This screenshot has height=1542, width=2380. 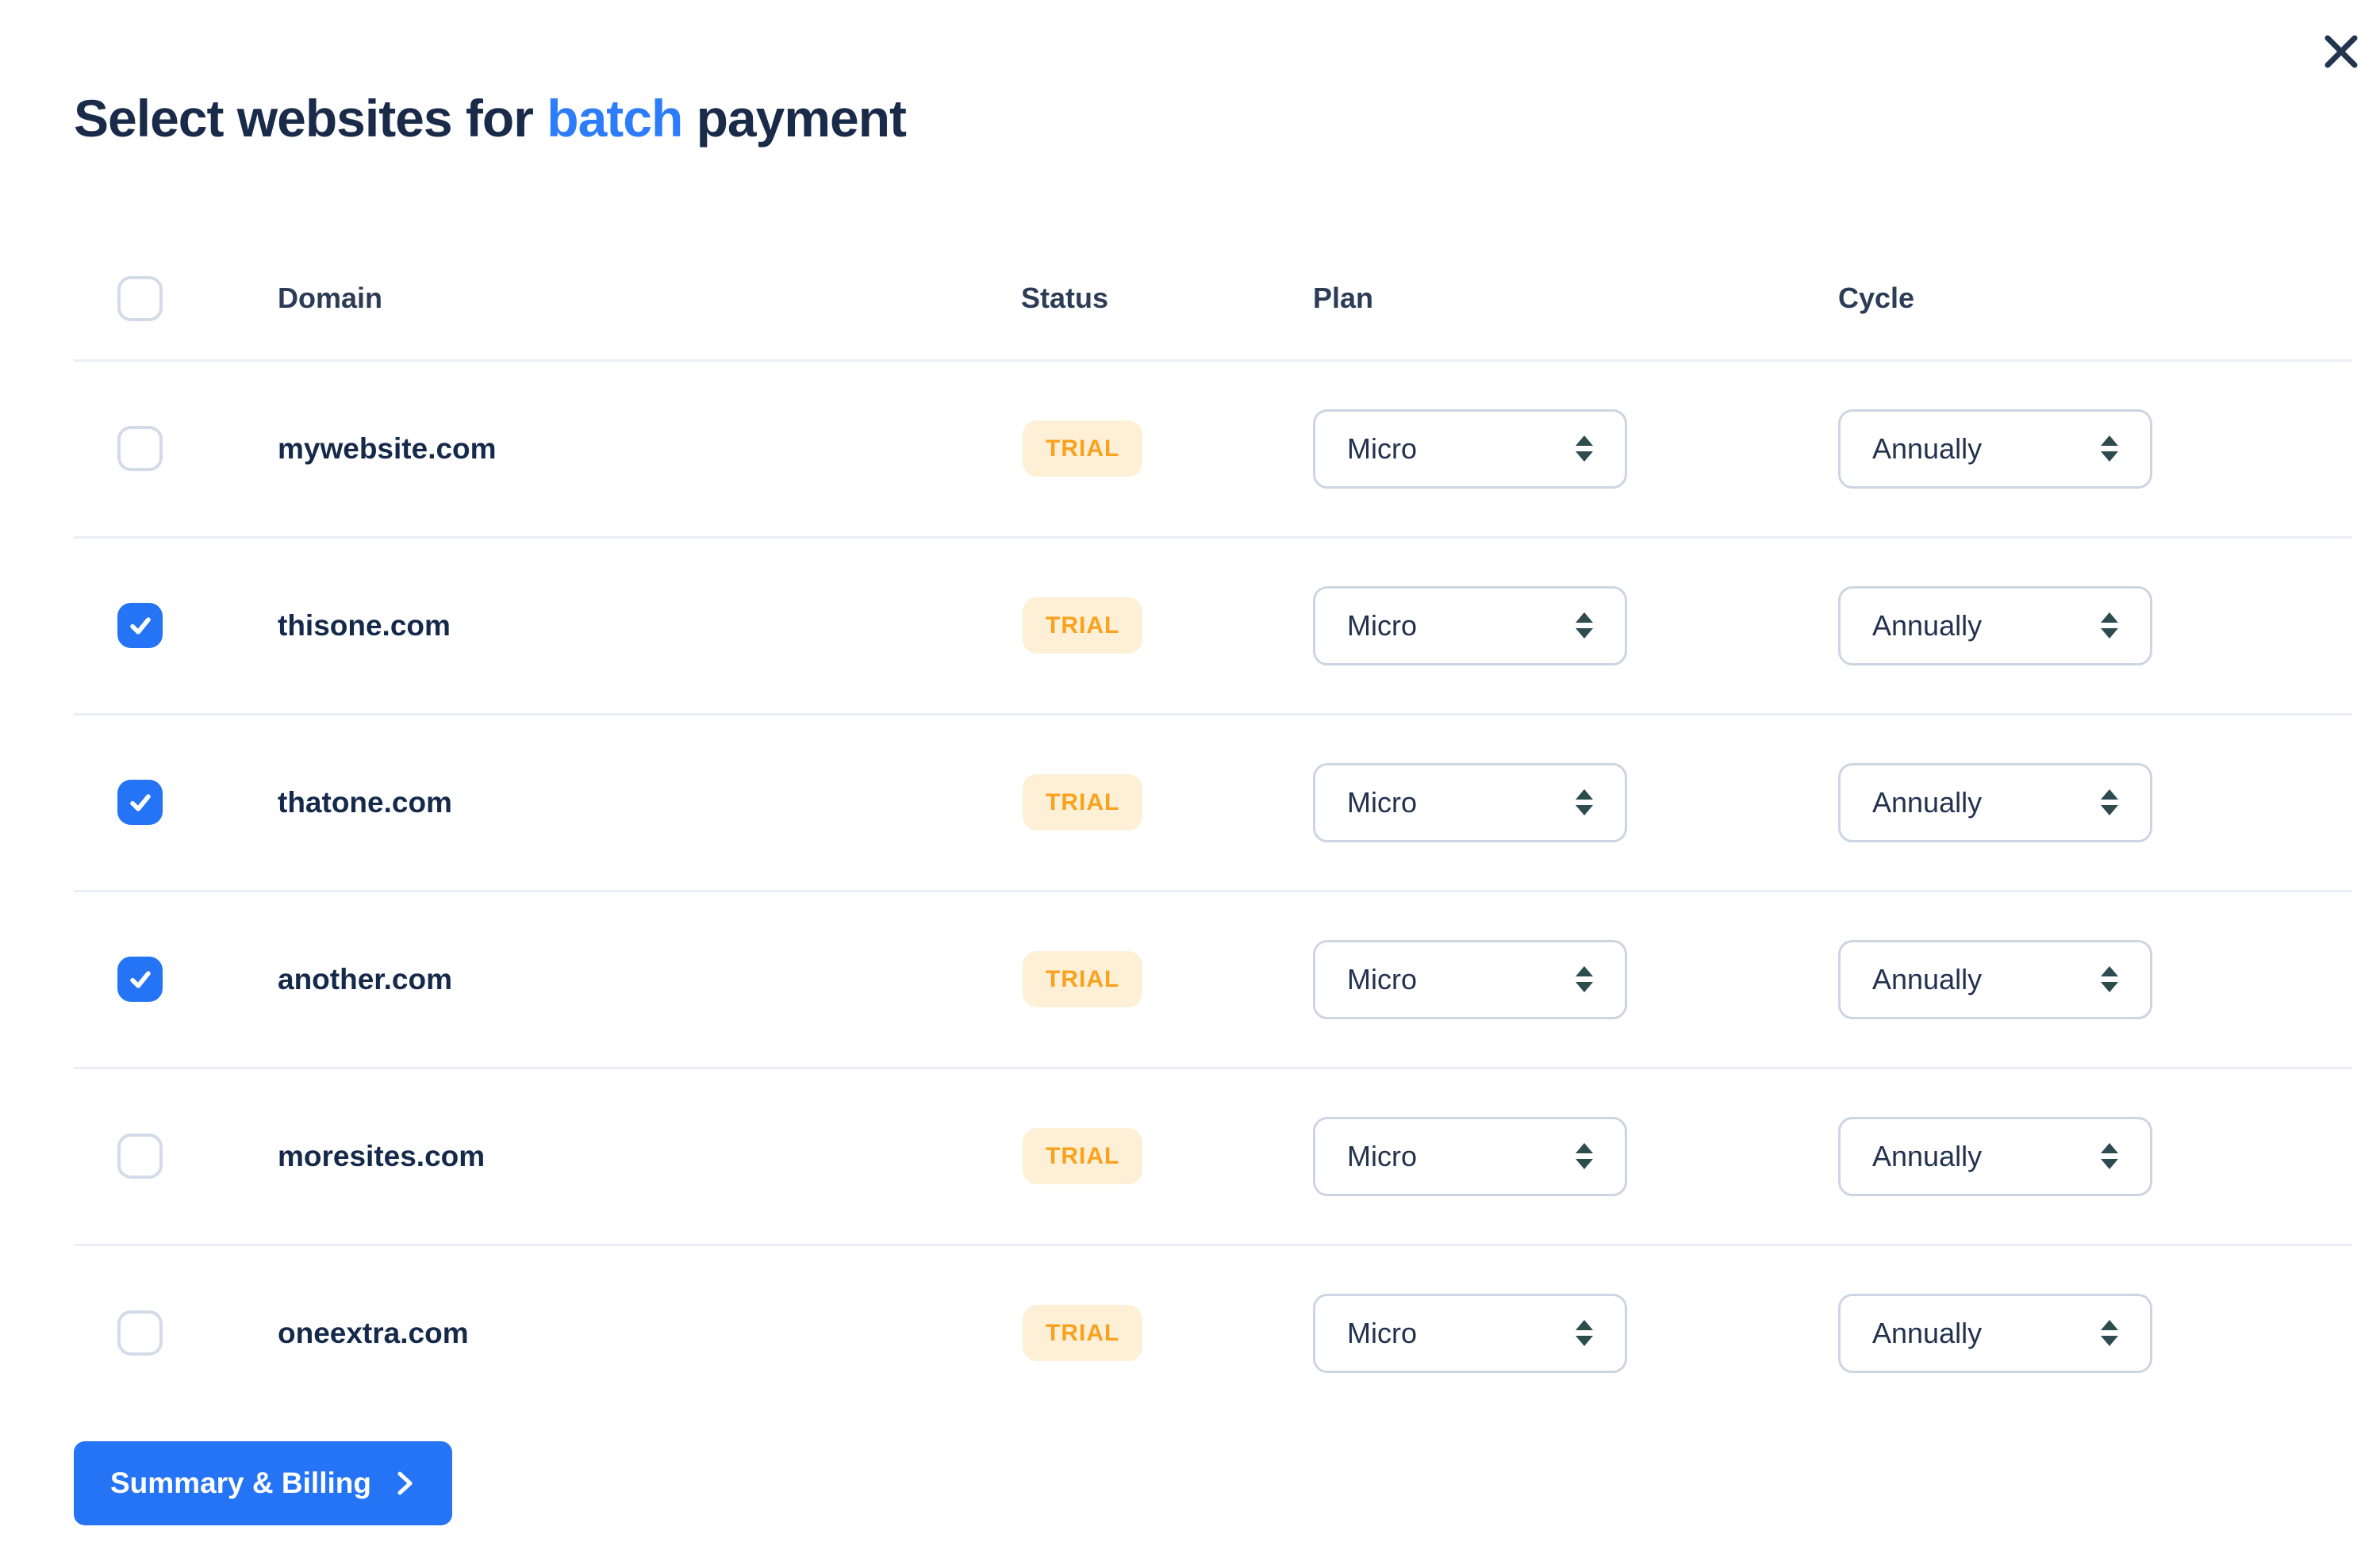 I want to click on title-suffix: payment, so click(x=794, y=118).